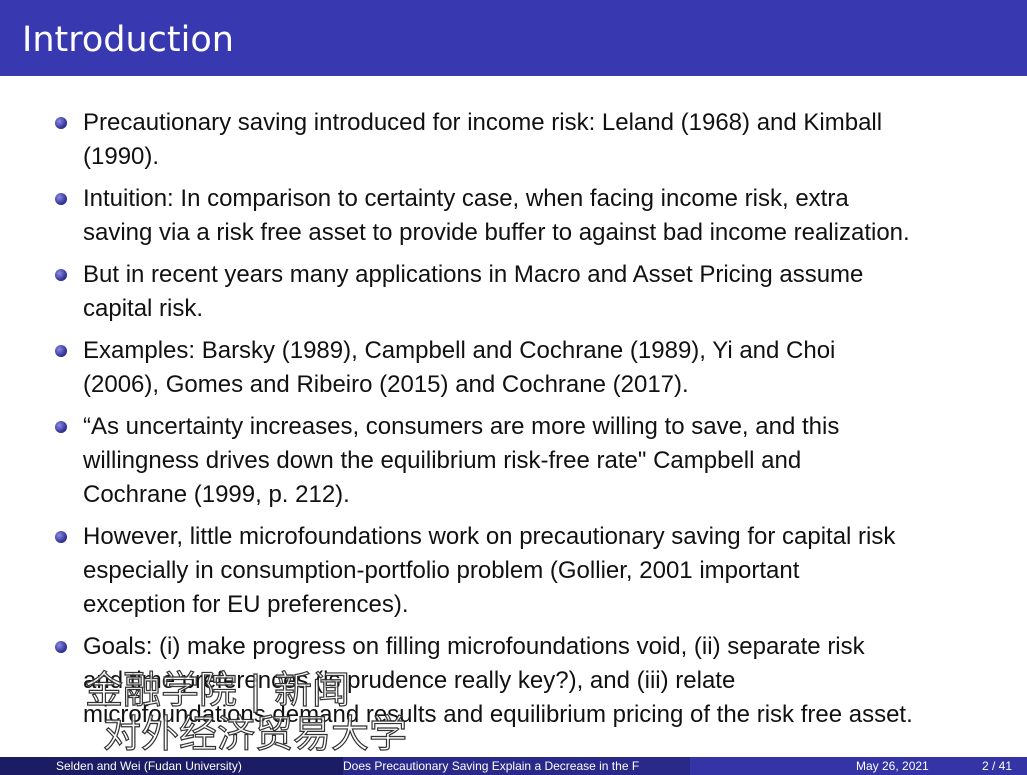 This screenshot has width=1027, height=775. What do you see at coordinates (513, 38) in the screenshot?
I see `header-bar: Introduction` at bounding box center [513, 38].